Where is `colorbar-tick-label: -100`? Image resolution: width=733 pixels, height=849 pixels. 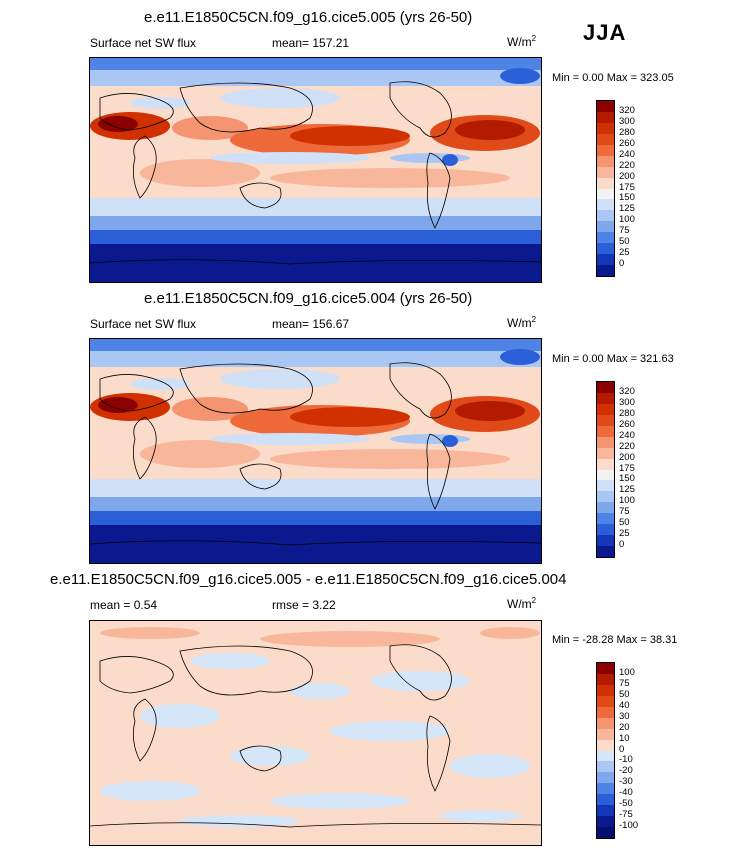
colorbar-tick-label: -100 is located at coordinates (629, 826).